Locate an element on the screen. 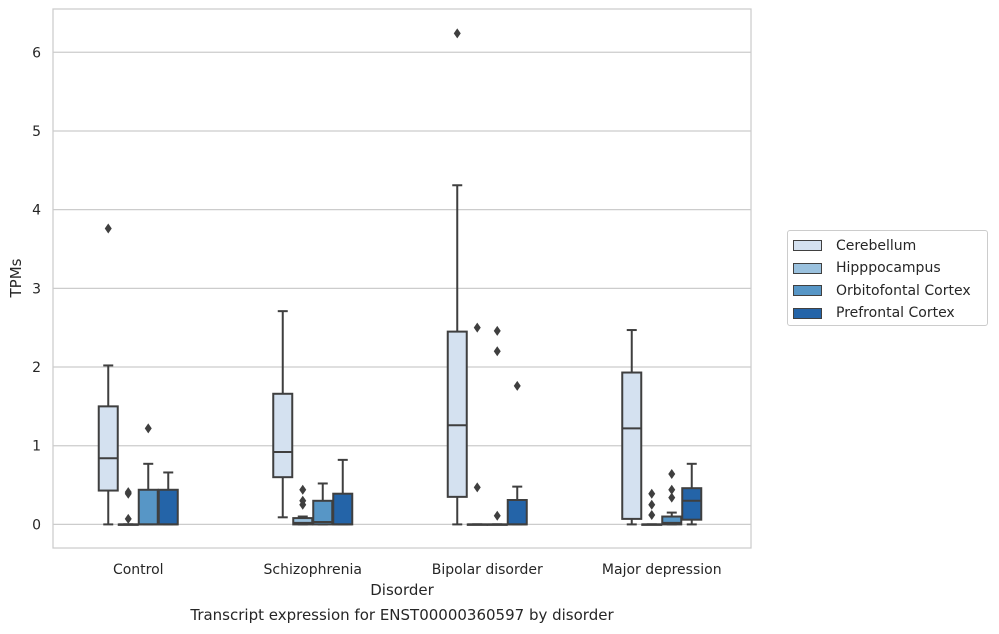  y-tick-label: 2 is located at coordinates (36, 368).